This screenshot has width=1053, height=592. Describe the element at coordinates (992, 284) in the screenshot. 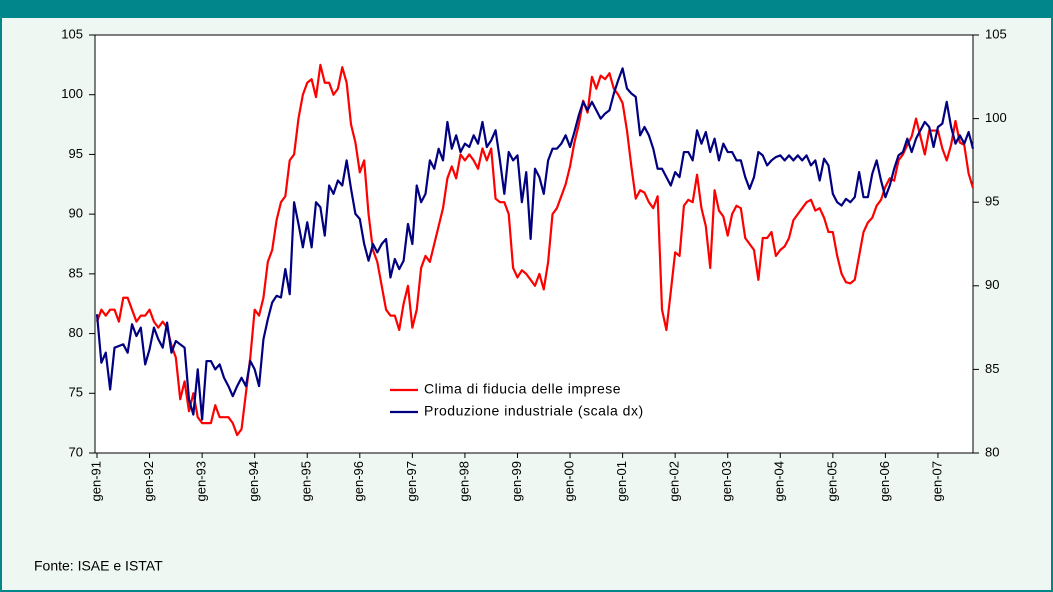

I see `y2-tick-label: 90` at that location.